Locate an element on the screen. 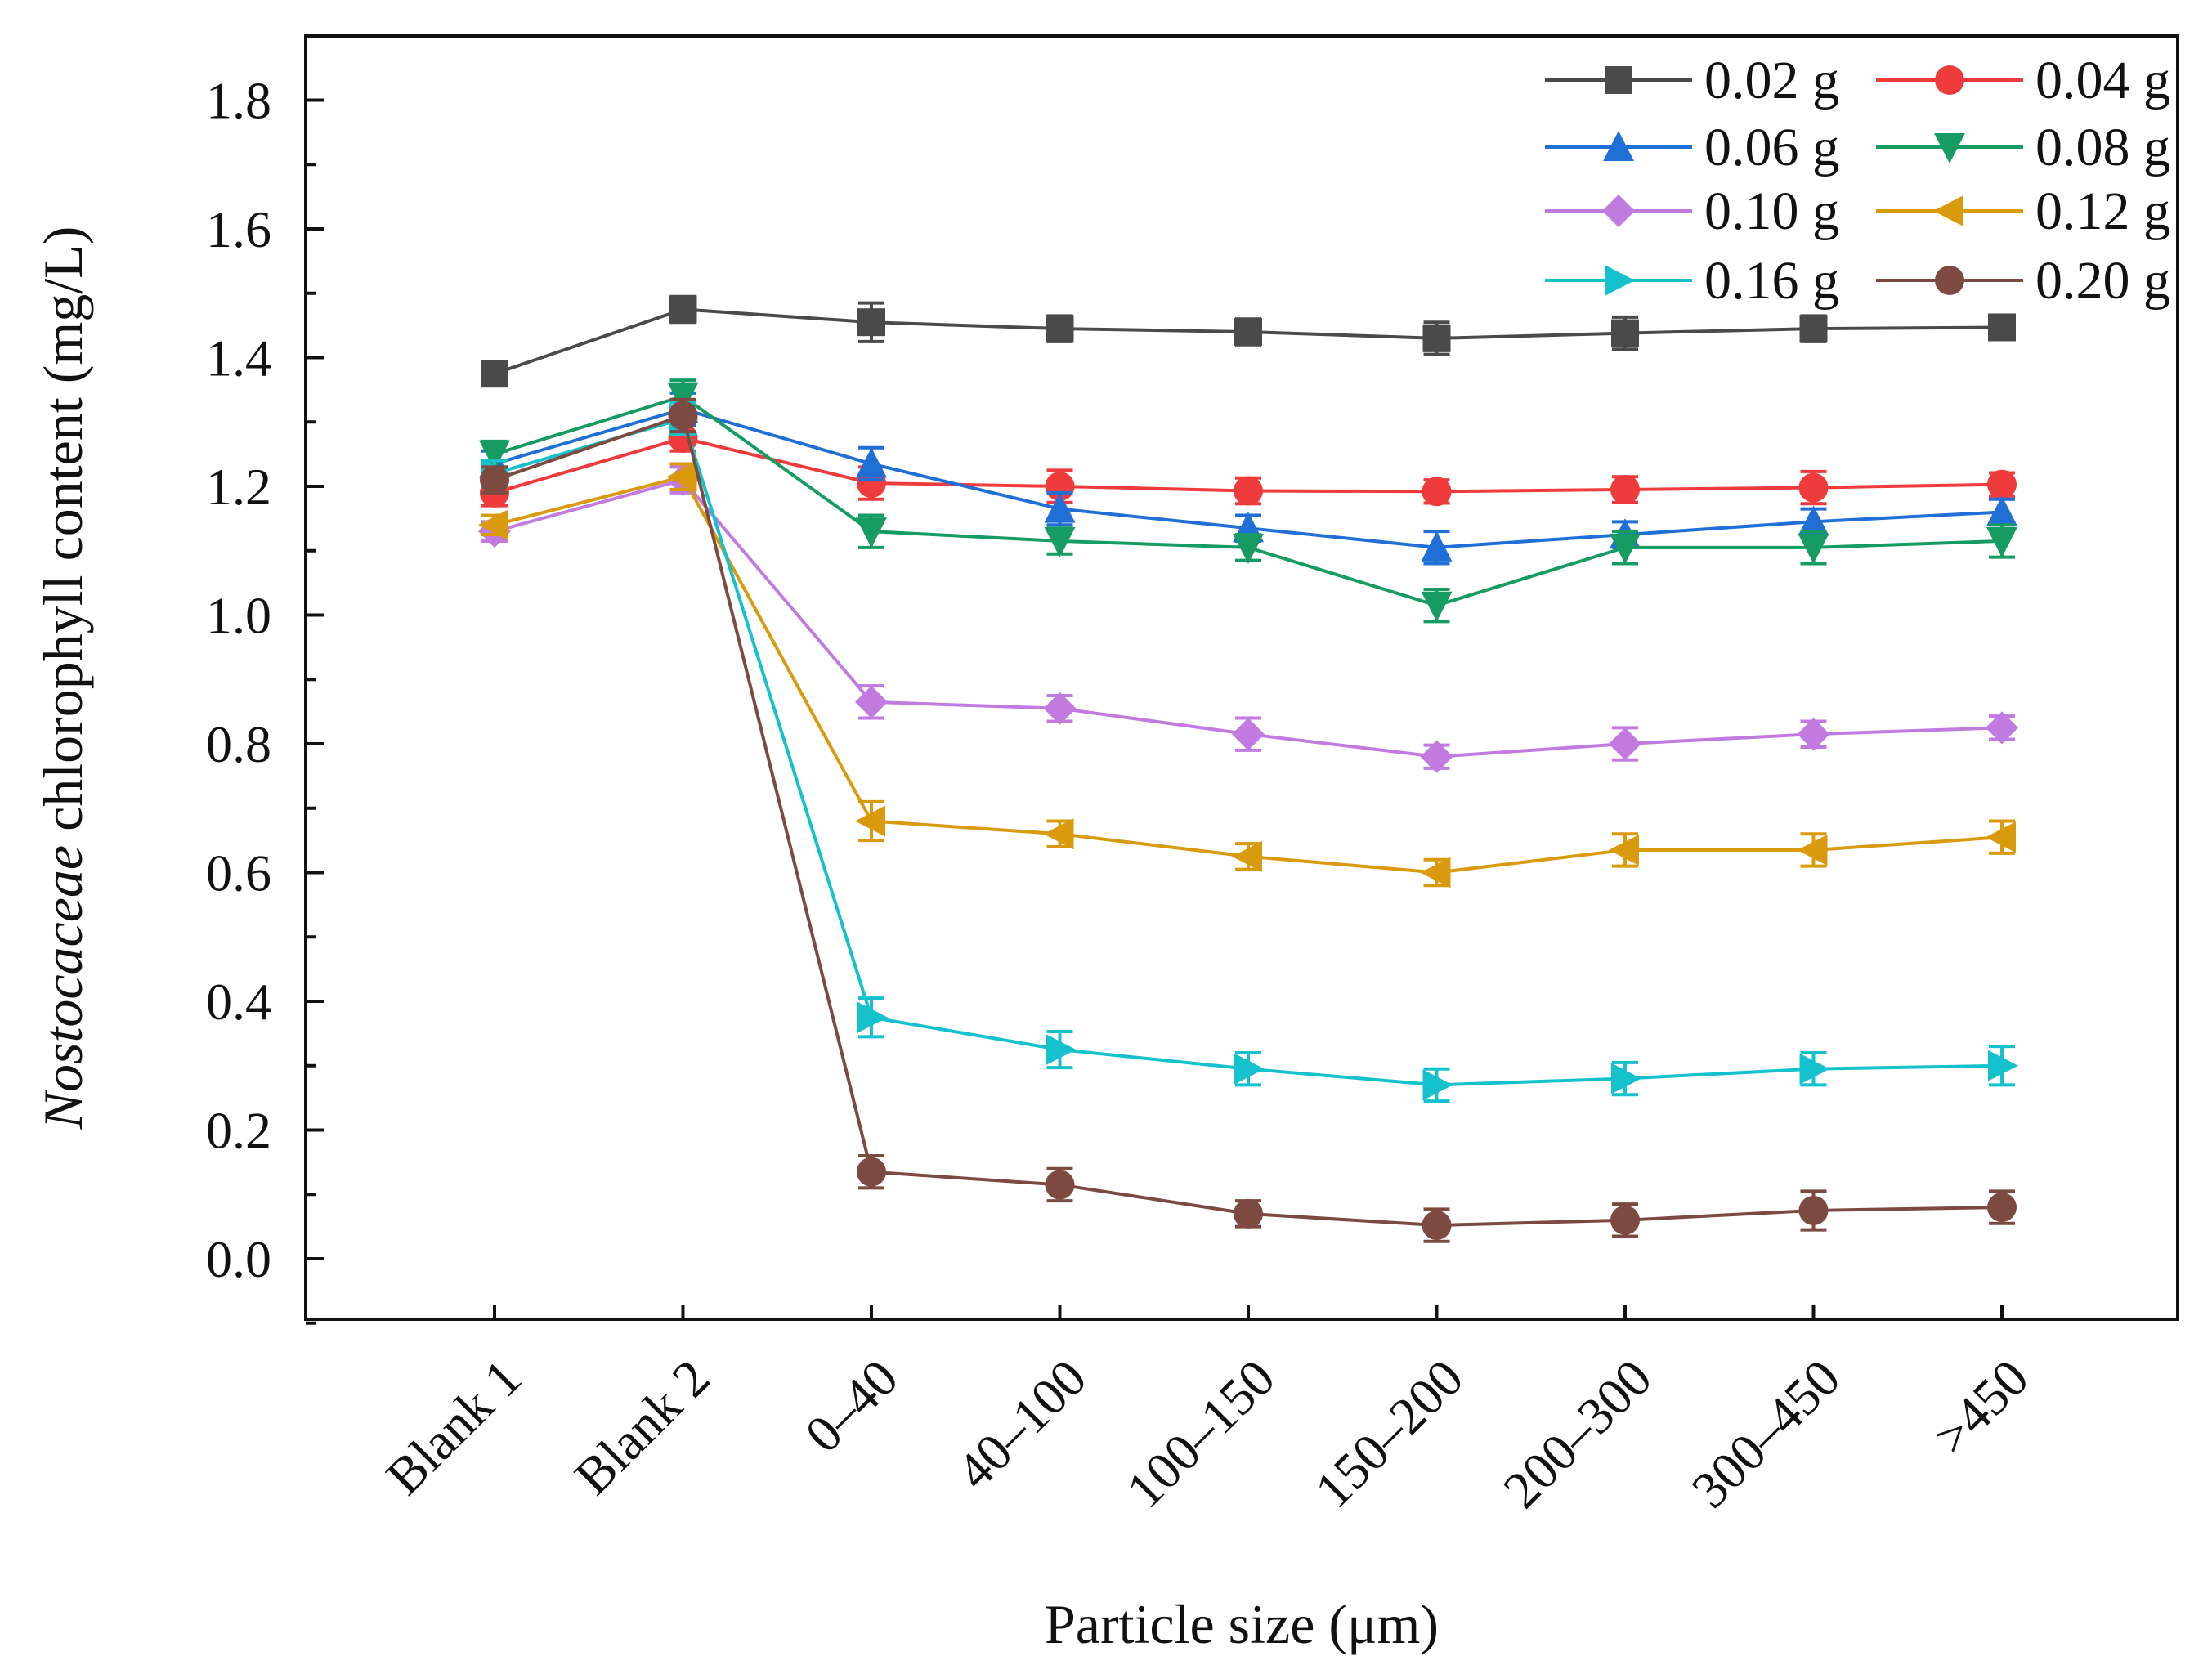 This screenshot has width=2212, height=1674. x-tick-label: >450 is located at coordinates (1981, 1407).